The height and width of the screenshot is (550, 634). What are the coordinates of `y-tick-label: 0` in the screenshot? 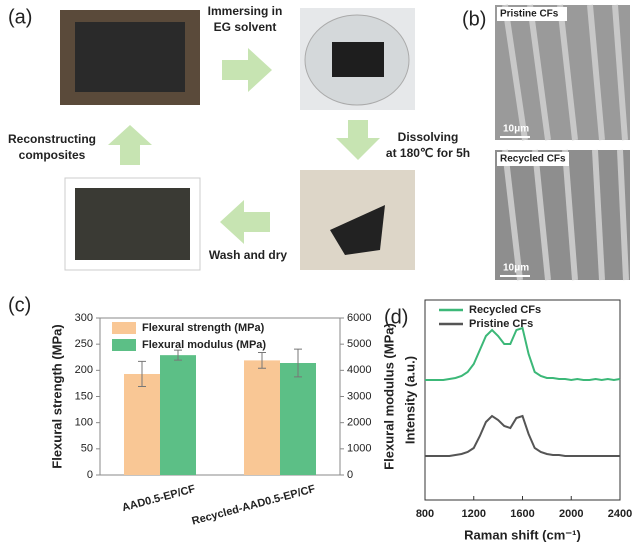 It's located at (90, 475).